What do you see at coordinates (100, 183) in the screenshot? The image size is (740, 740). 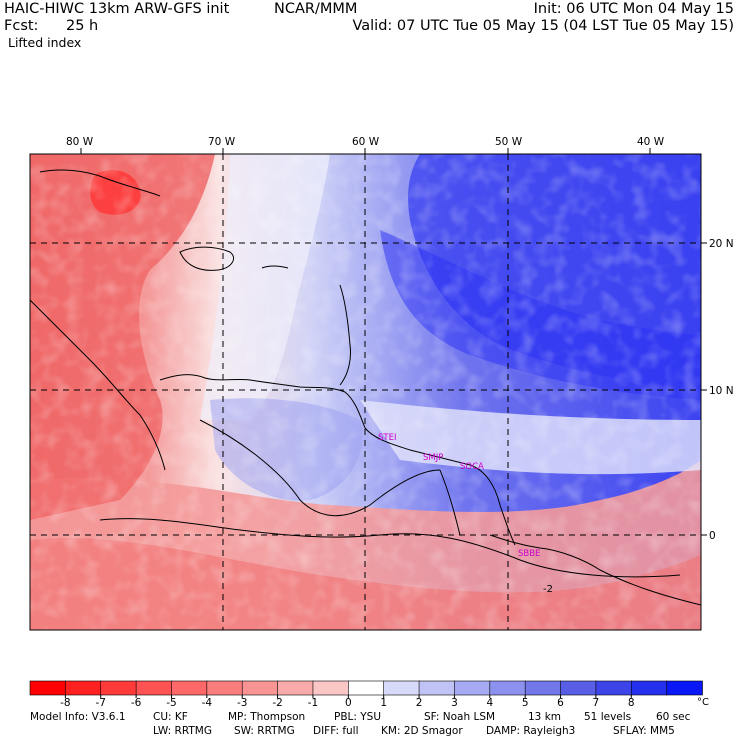 I see `cuba-coast` at bounding box center [100, 183].